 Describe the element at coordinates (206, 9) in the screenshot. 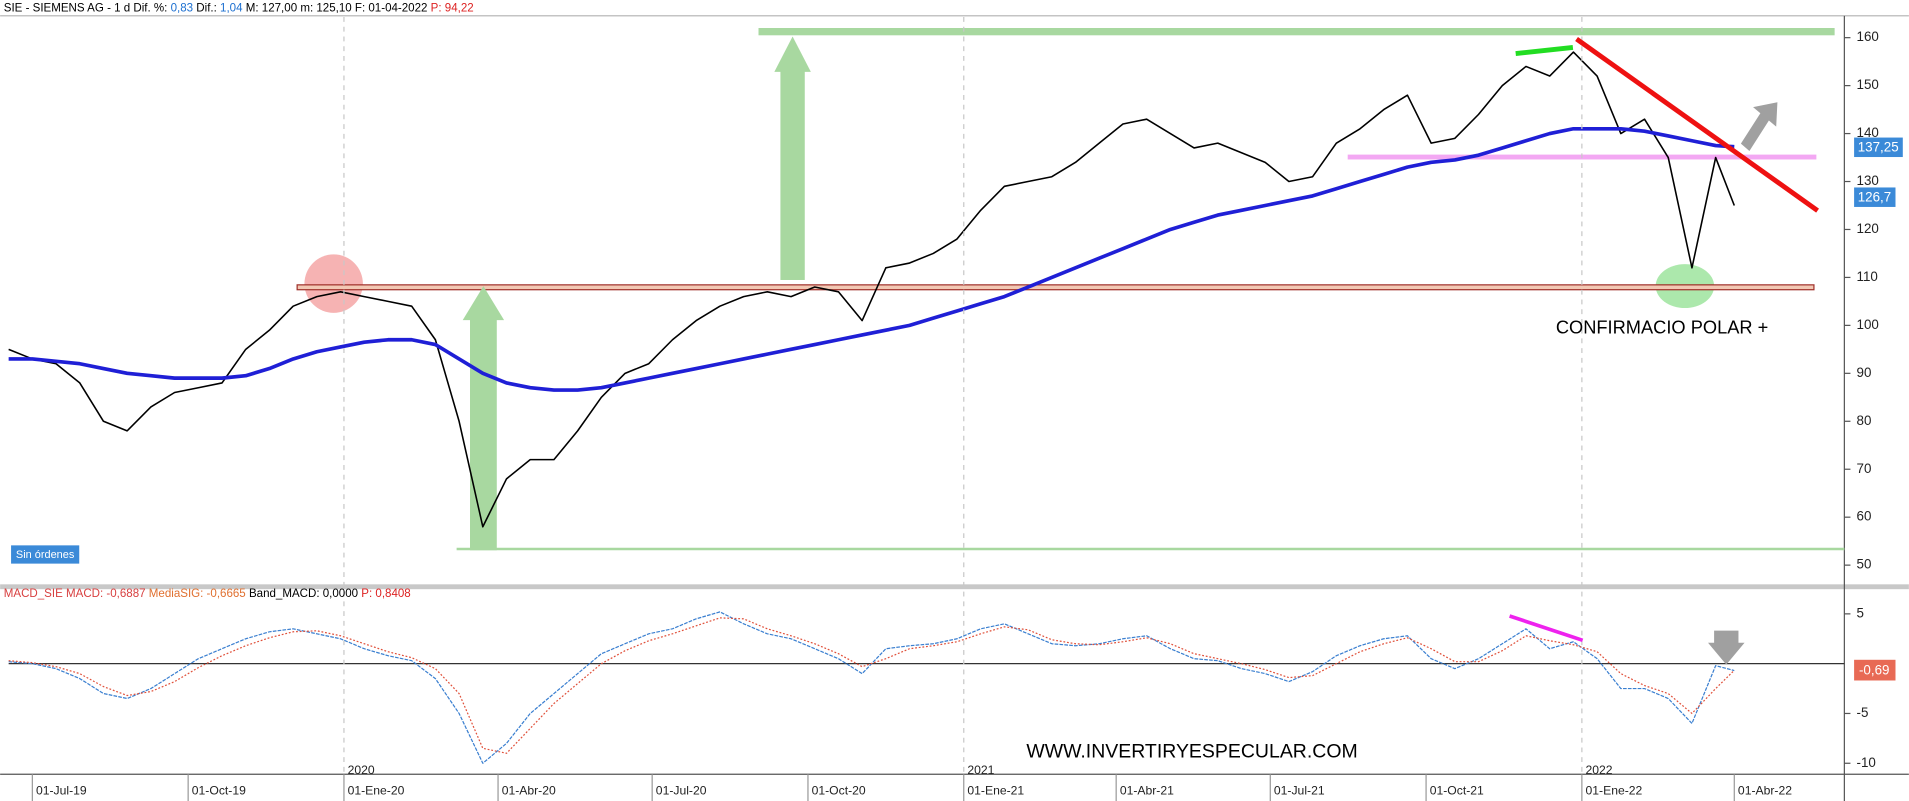

I see `header-label: Dif.:` at that location.